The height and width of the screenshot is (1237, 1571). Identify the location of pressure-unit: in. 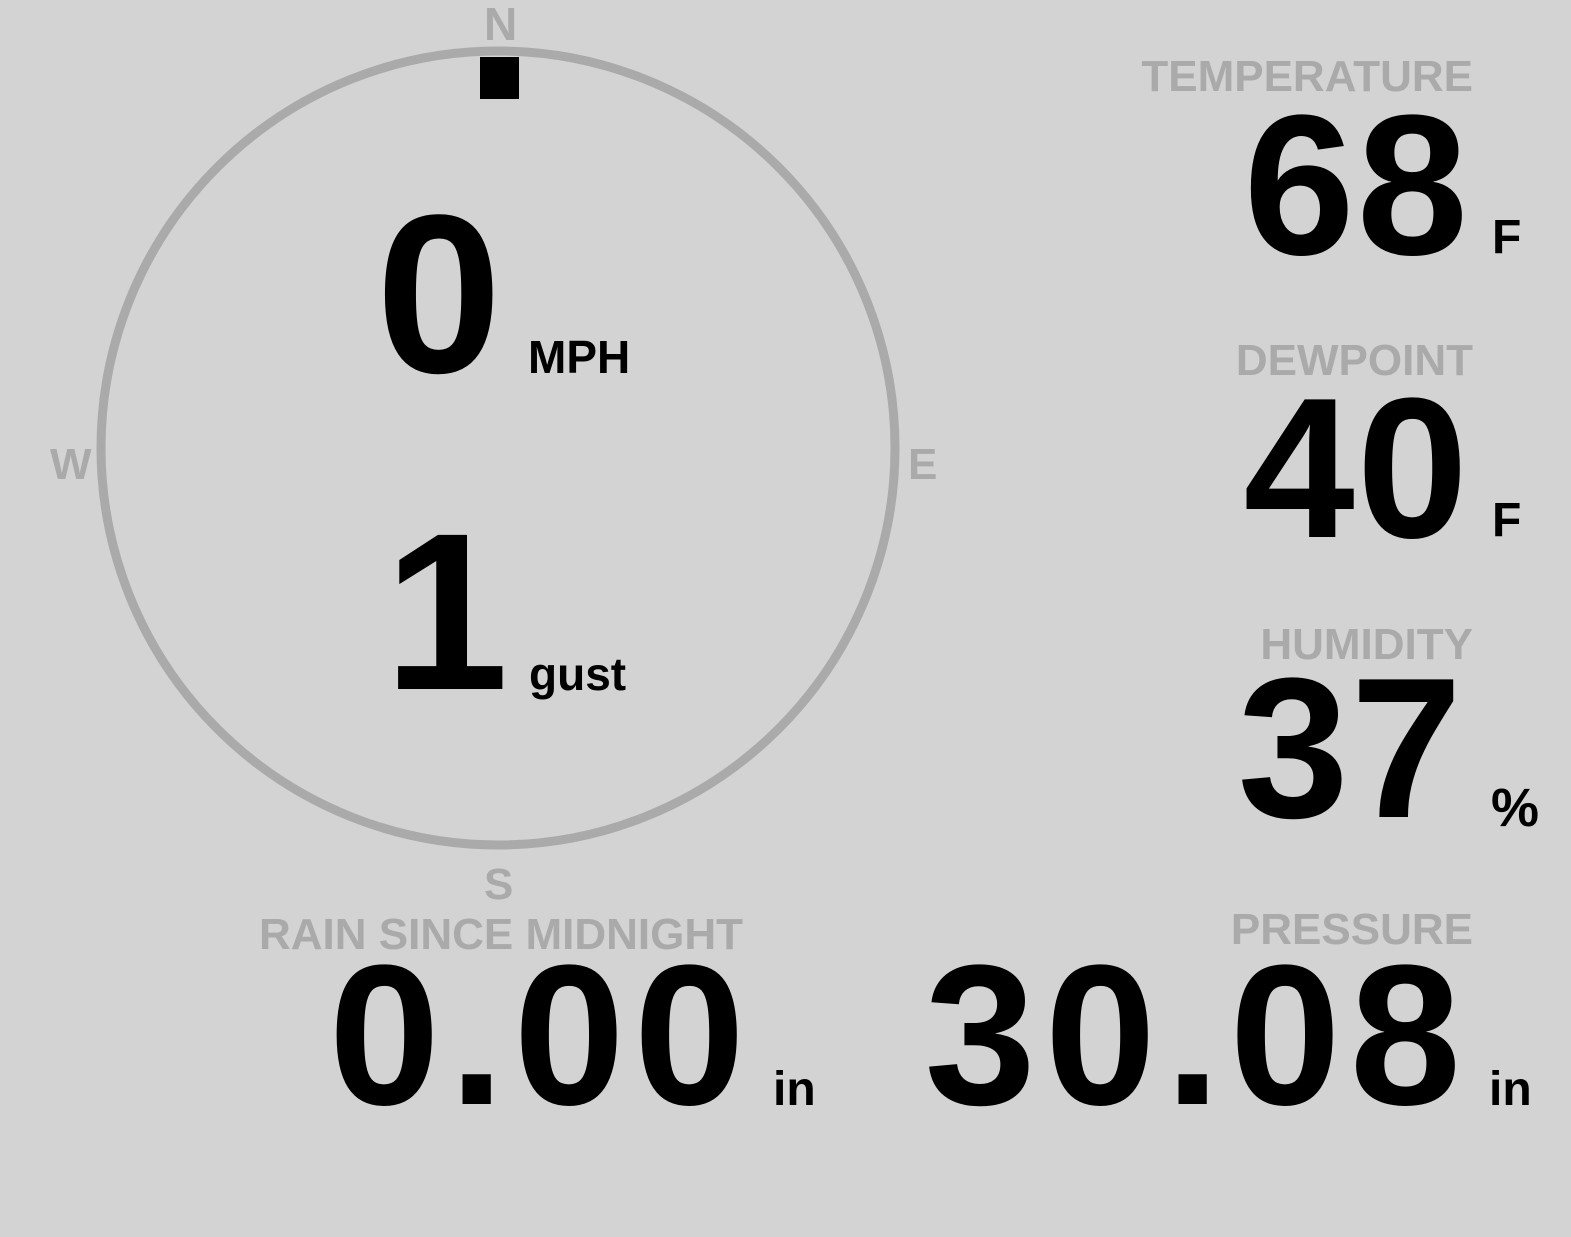
(1510, 1089).